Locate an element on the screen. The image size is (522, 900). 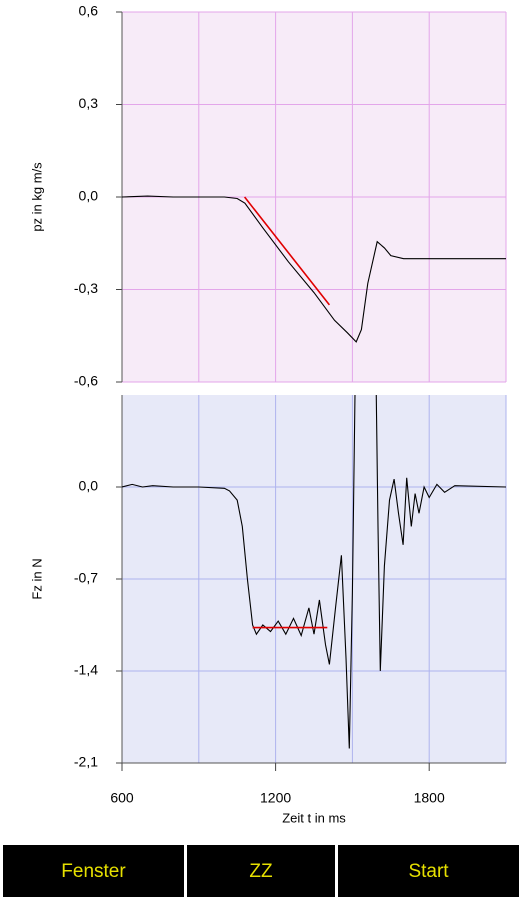
x-tick-label: 600 is located at coordinates (122, 798).